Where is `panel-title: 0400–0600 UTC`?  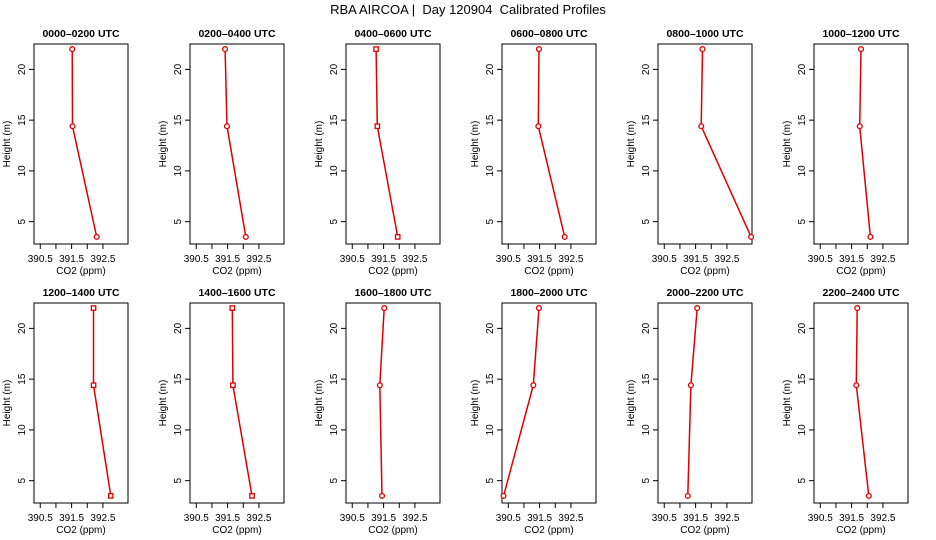 panel-title: 0400–0600 UTC is located at coordinates (392, 34).